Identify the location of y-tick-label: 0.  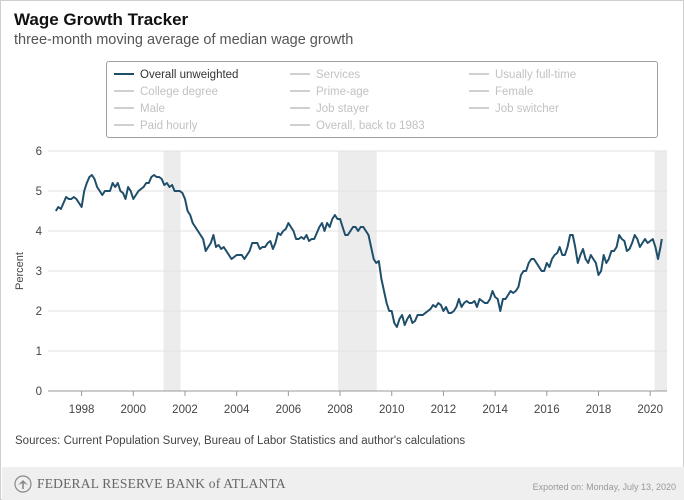
(39, 392).